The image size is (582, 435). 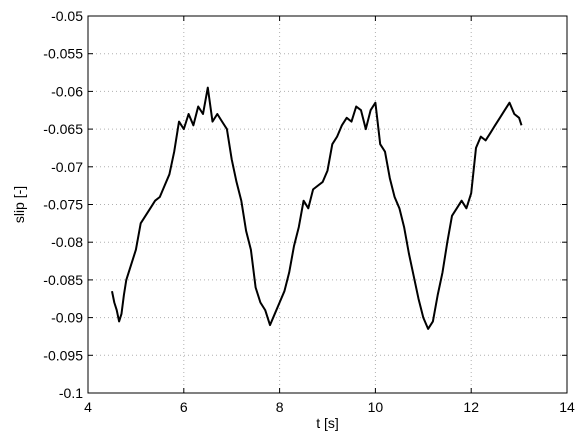 What do you see at coordinates (67, 91) in the screenshot?
I see `y-tick-label: -0.06` at bounding box center [67, 91].